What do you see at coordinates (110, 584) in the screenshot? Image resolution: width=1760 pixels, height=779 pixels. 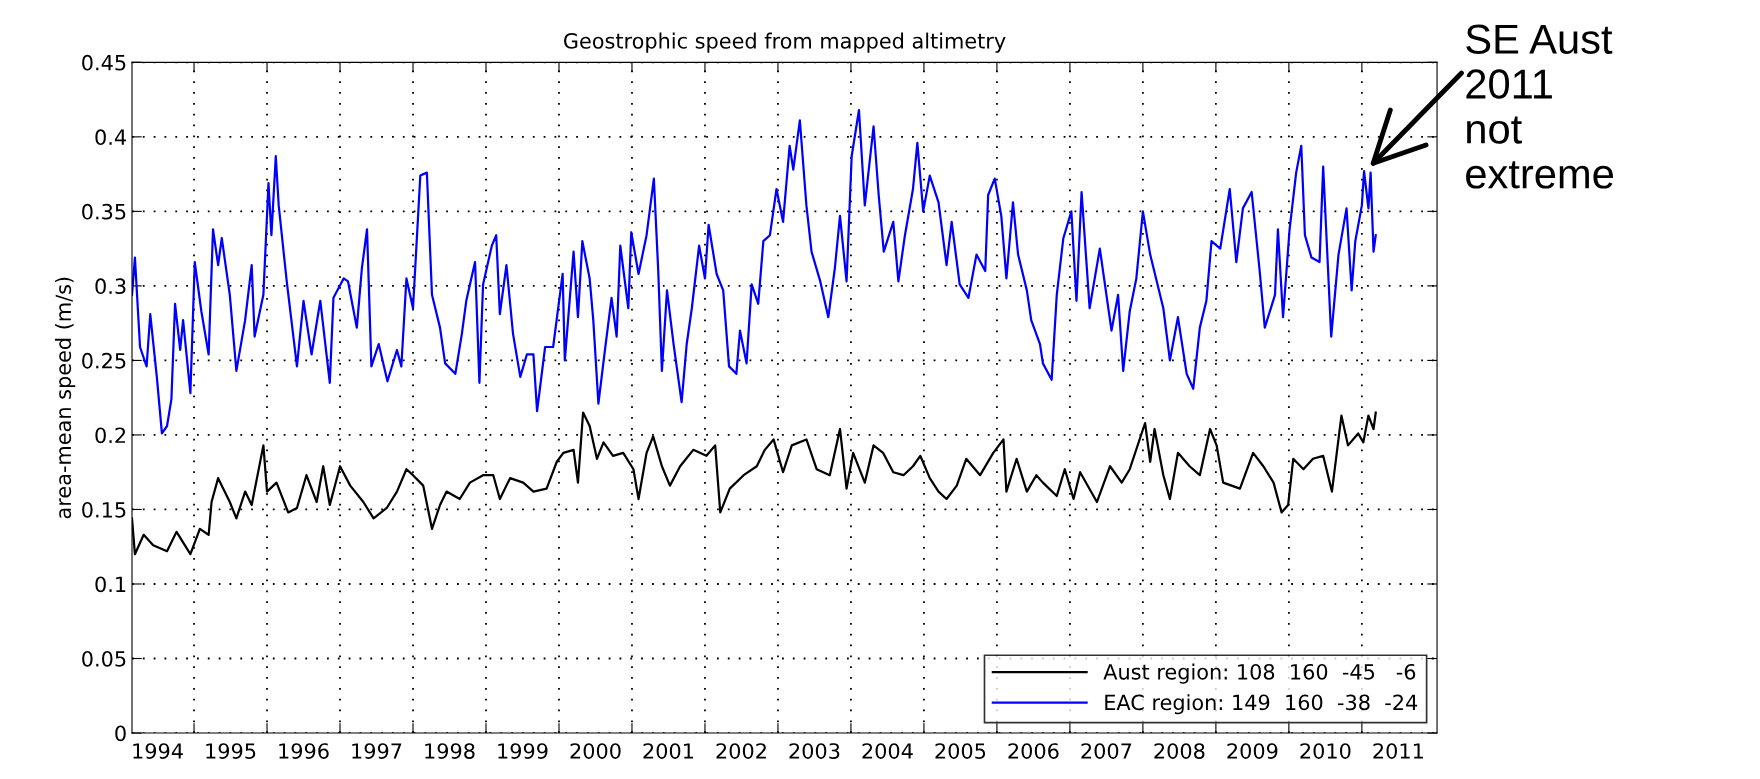 I see `y-tick-label: 0.1` at bounding box center [110, 584].